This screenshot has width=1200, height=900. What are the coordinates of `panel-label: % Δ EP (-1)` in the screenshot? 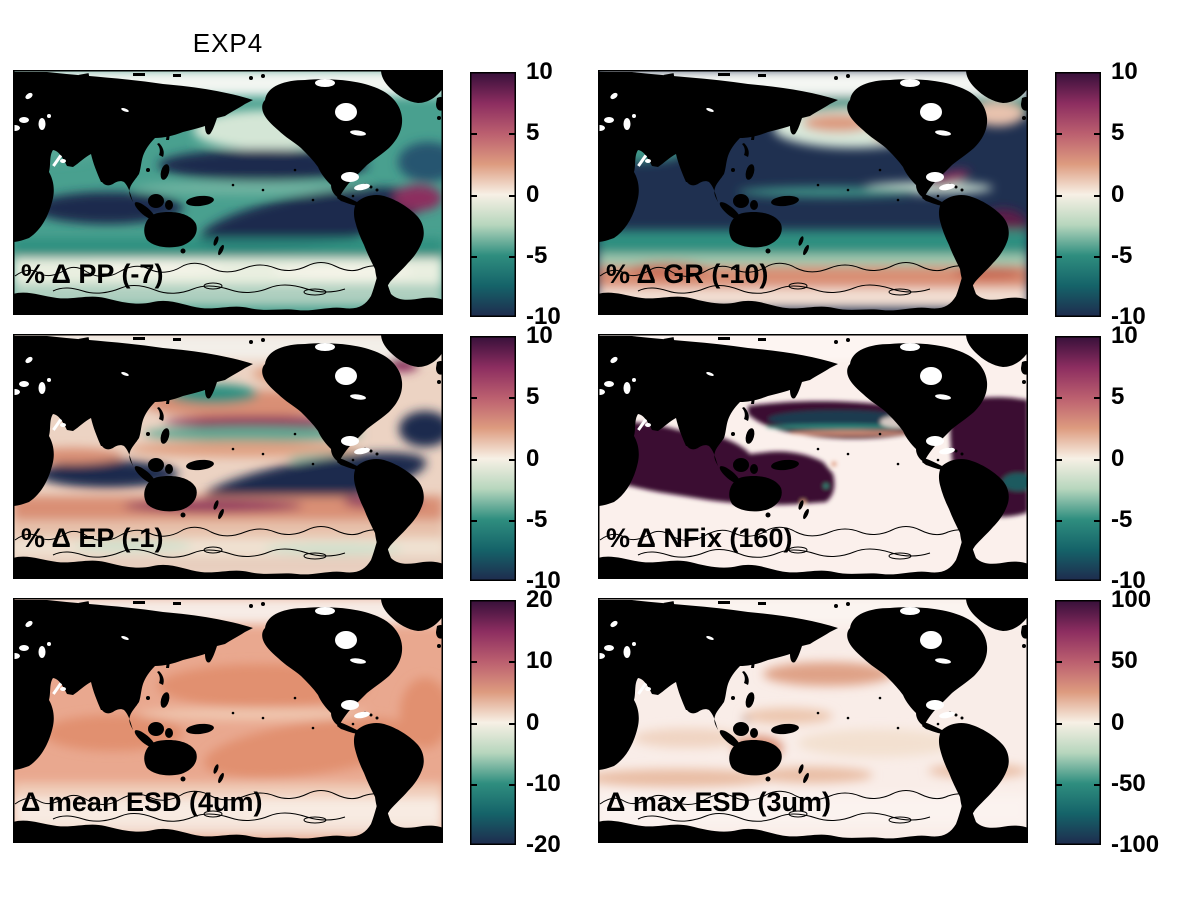 It's located at (92, 538).